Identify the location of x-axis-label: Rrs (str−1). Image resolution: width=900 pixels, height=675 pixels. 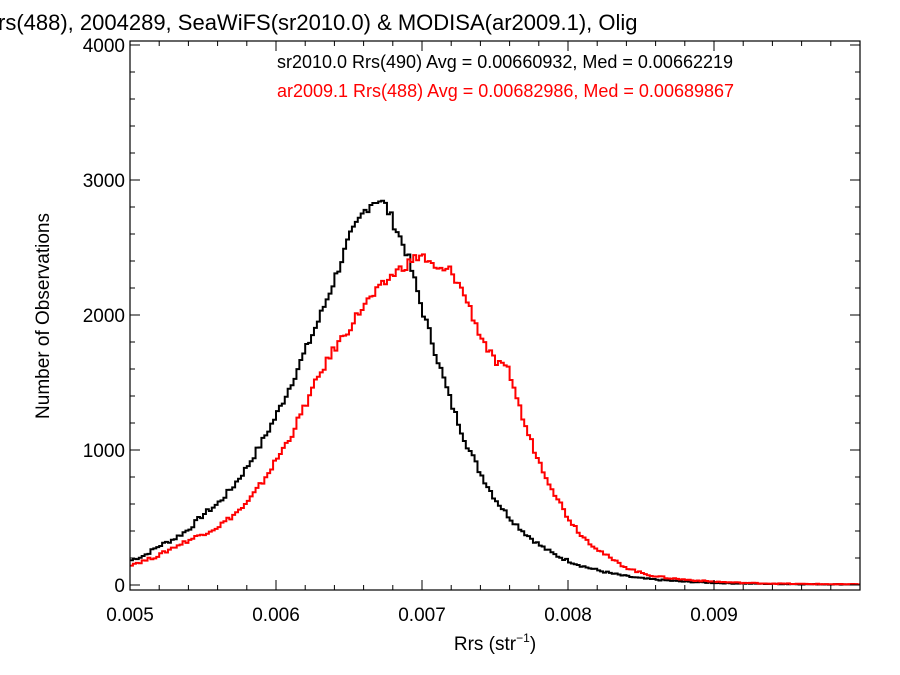
(495, 643).